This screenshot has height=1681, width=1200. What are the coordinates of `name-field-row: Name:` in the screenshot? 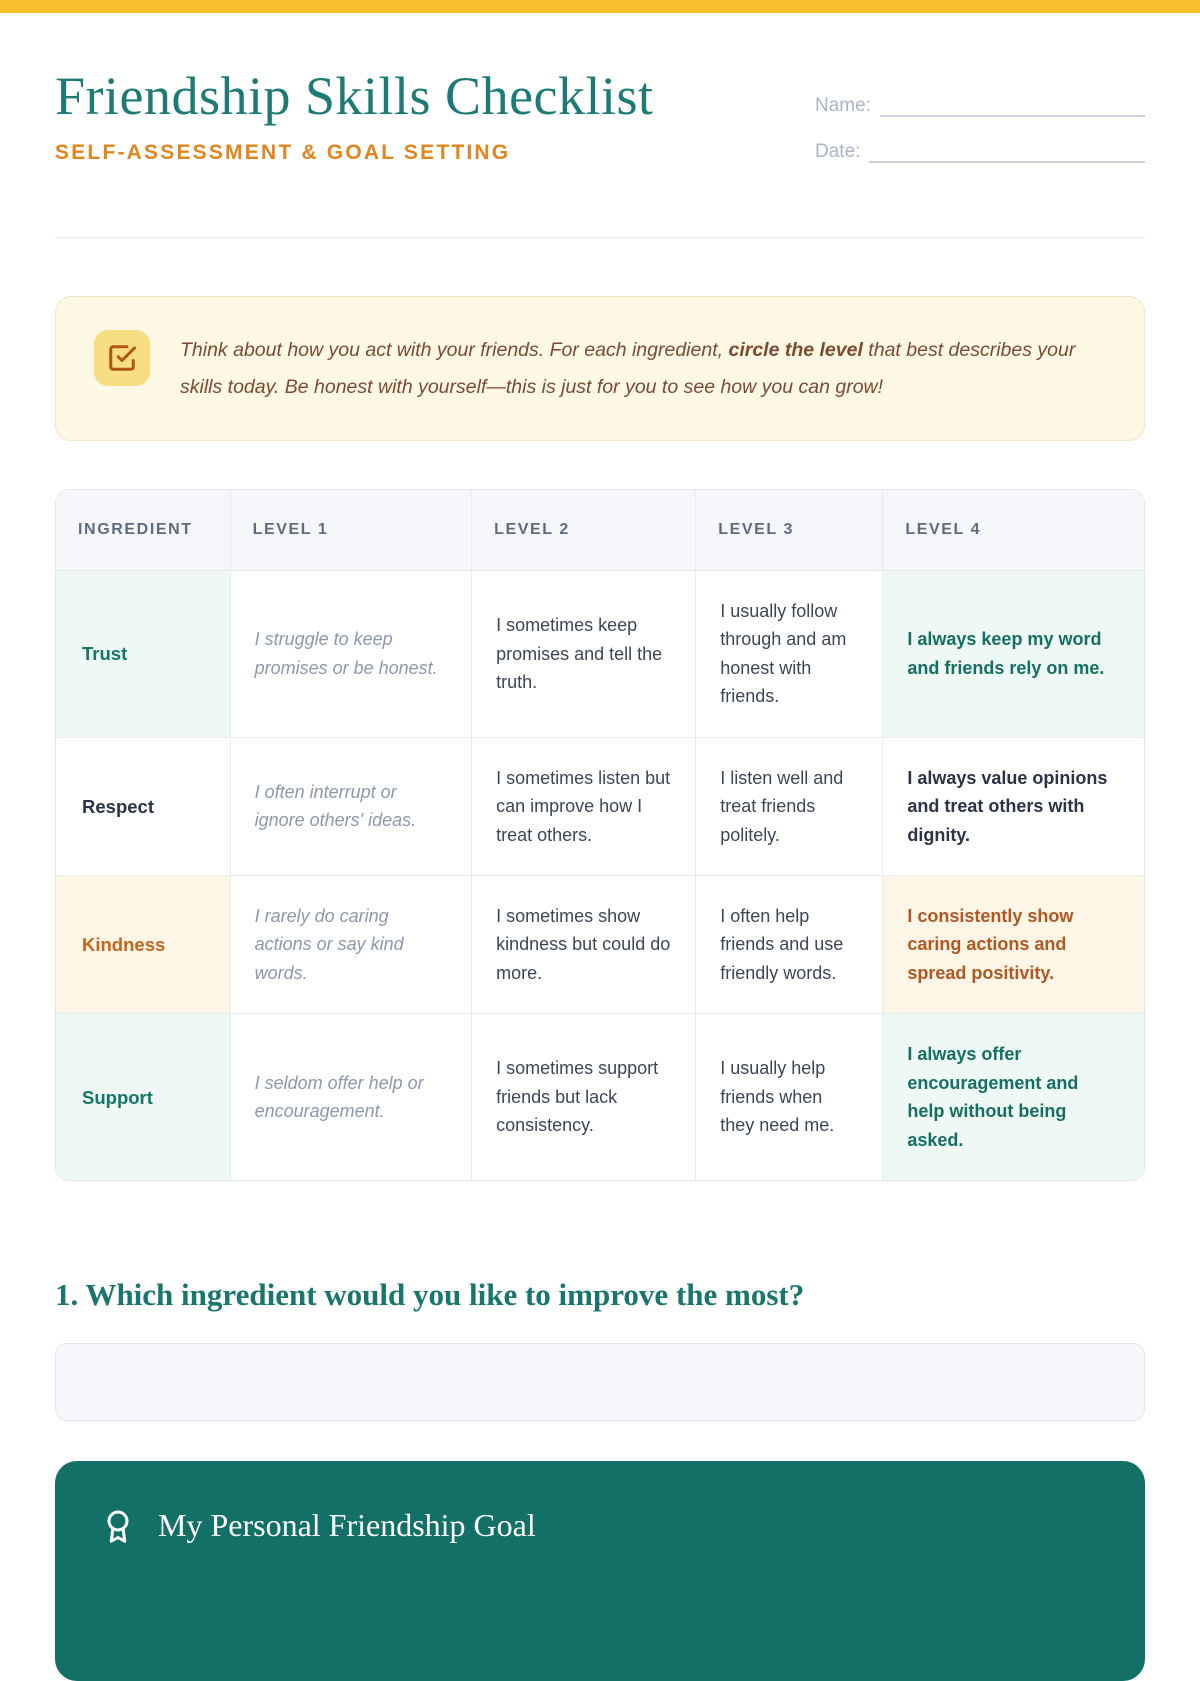 It's located at (980, 106).